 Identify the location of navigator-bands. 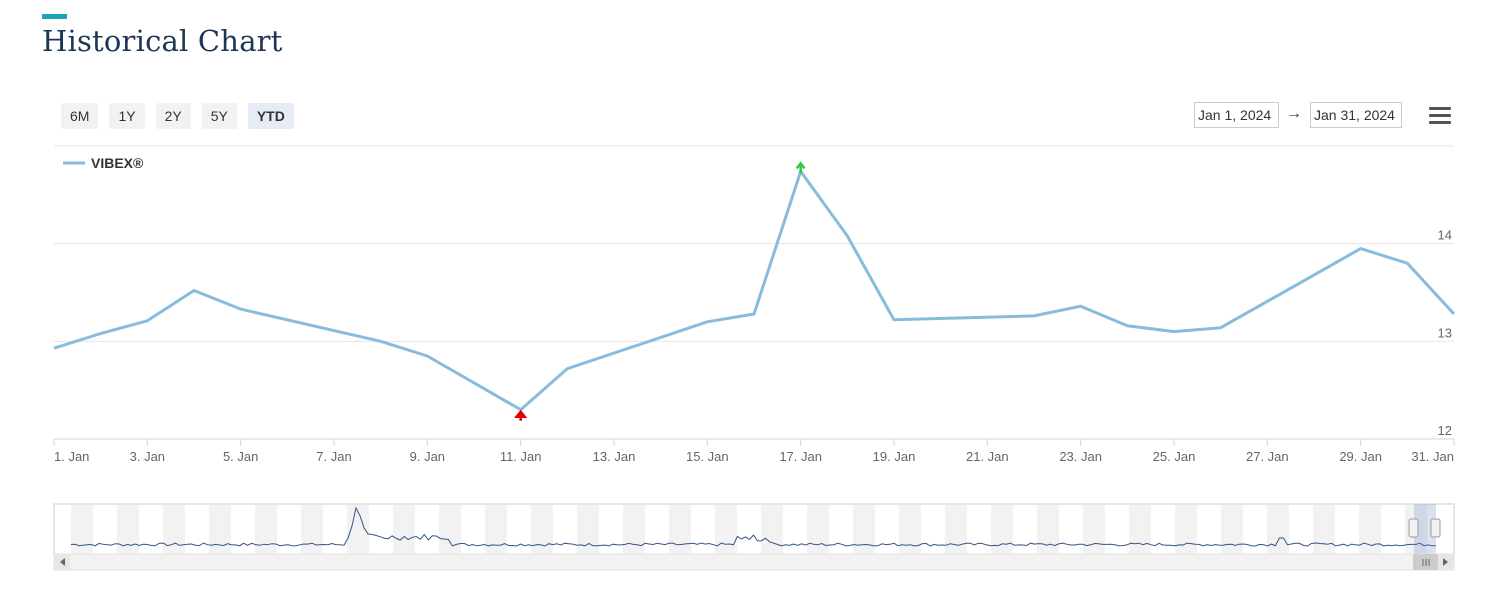
(749, 529).